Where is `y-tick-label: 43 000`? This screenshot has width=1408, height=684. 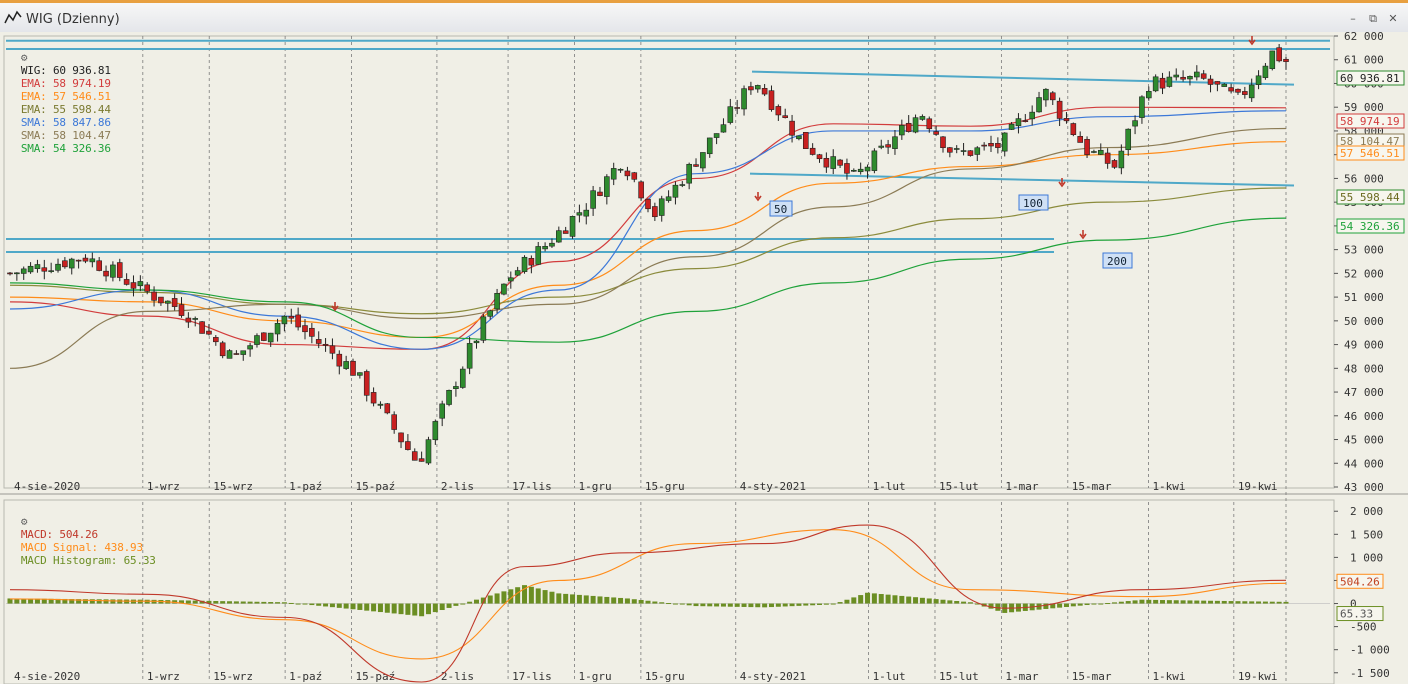
y-tick-label: 43 000 is located at coordinates (1364, 487).